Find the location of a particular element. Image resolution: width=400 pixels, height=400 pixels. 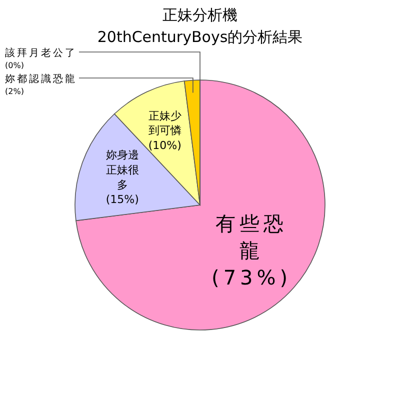

slice-label: 正妹少到可憐 is located at coordinates (165, 123).